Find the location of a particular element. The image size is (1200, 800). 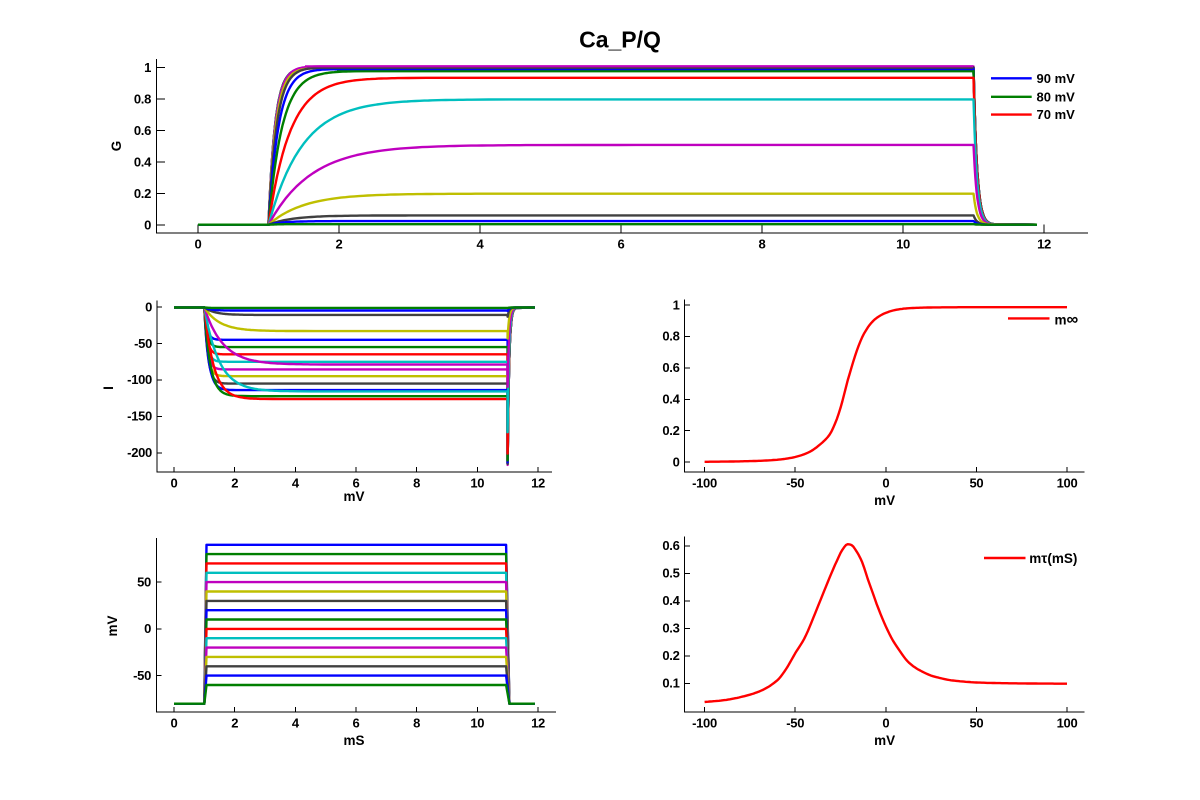

svg-text: 0.5 is located at coordinates (670, 573).